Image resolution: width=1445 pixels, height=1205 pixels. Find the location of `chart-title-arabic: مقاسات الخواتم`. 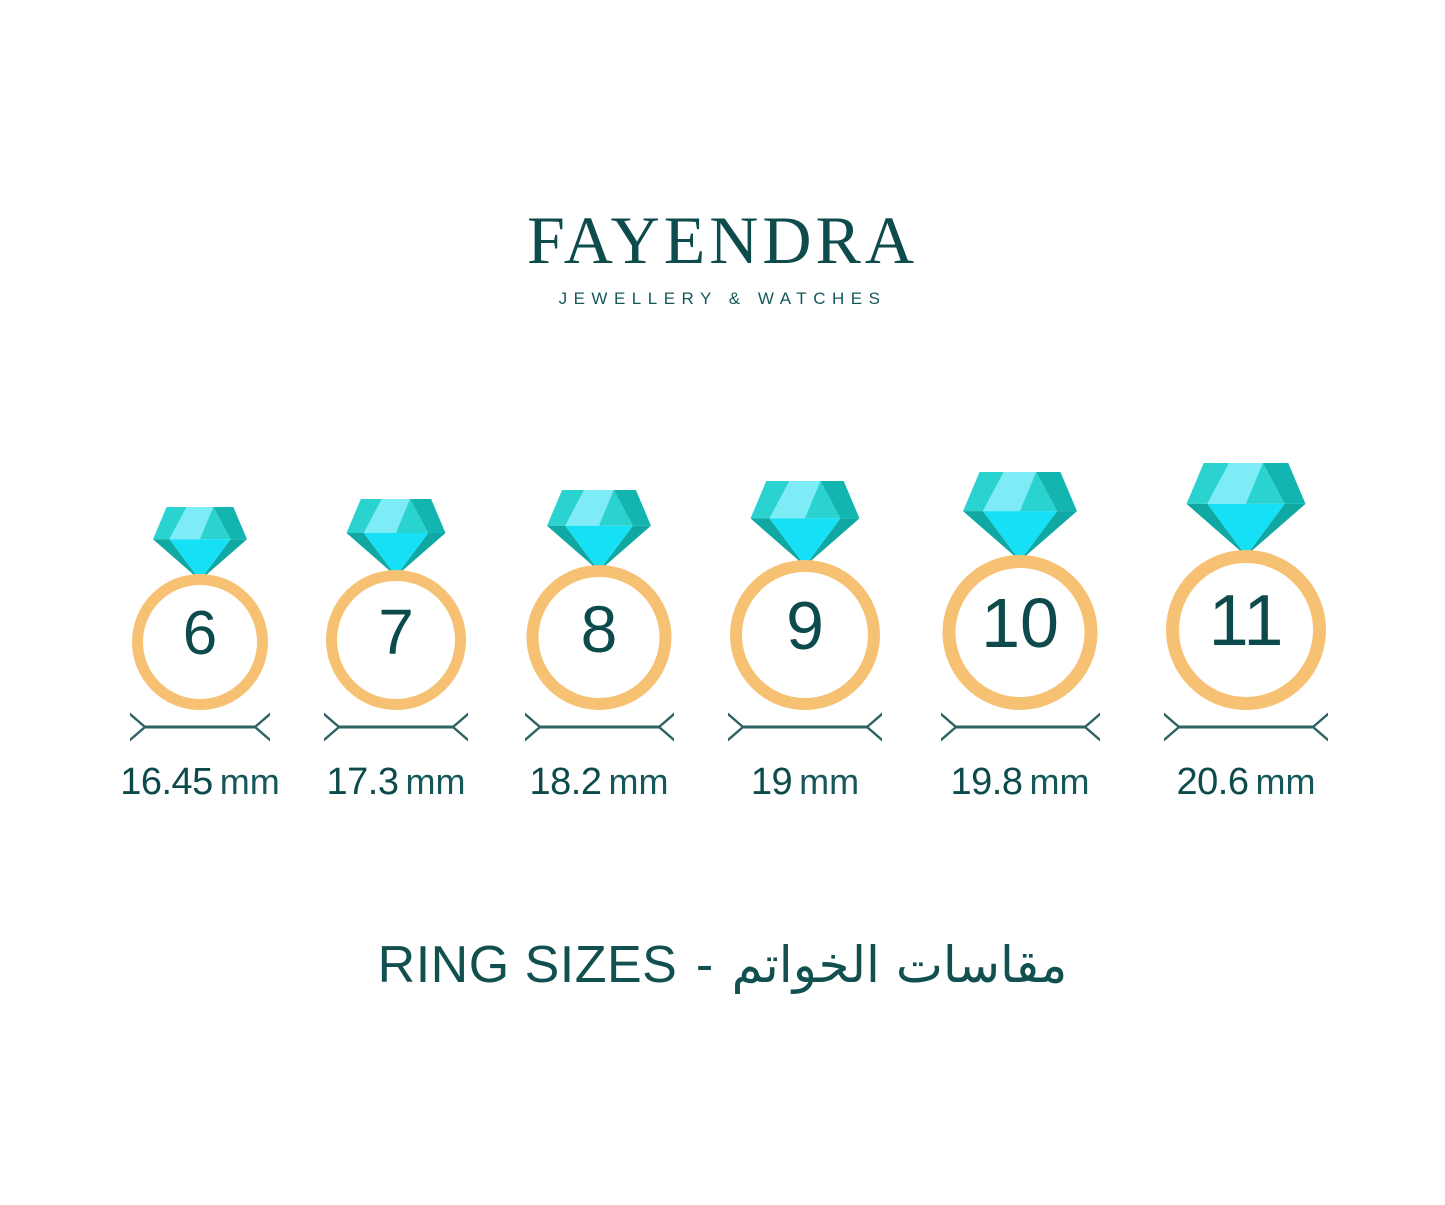

chart-title-arabic: مقاسات الخواتم is located at coordinates (899, 965).